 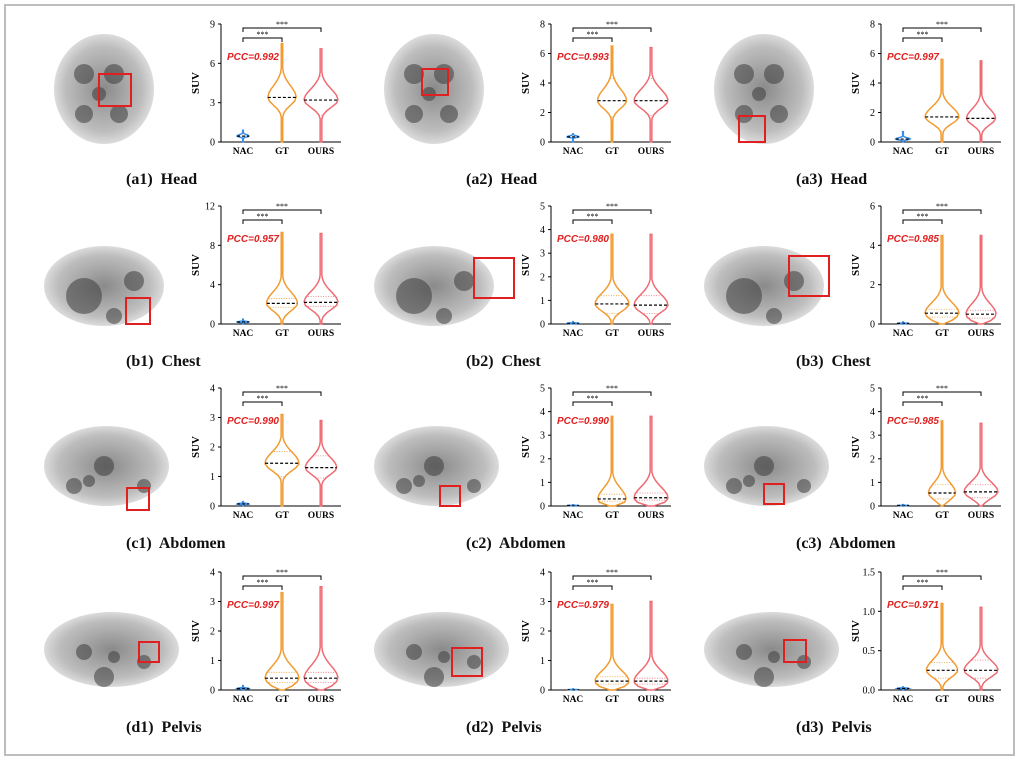 What do you see at coordinates (925, 270) in the screenshot?
I see `violin-chart-b3: 0 2 4 6 SUV NAC GT OURS *** *** PCC=0.985` at bounding box center [925, 270].